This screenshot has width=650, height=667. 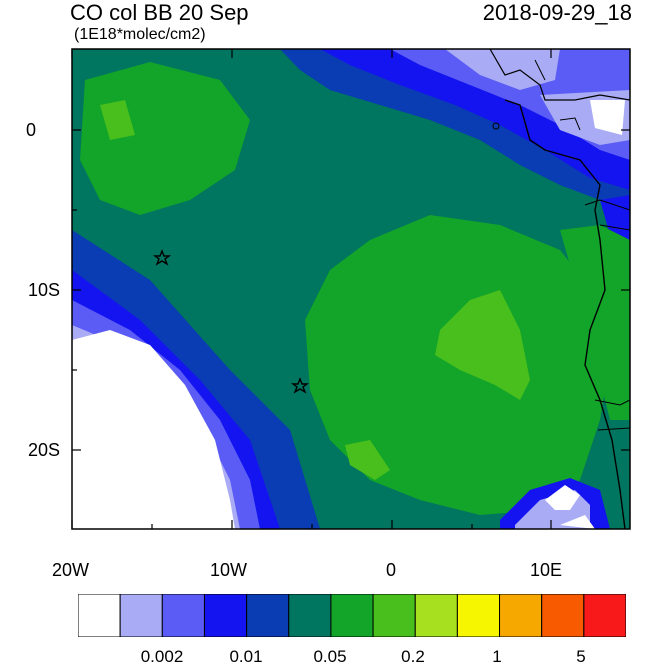 What do you see at coordinates (557, 12) in the screenshot?
I see `map-timestamp: 2018-09-29_18` at bounding box center [557, 12].